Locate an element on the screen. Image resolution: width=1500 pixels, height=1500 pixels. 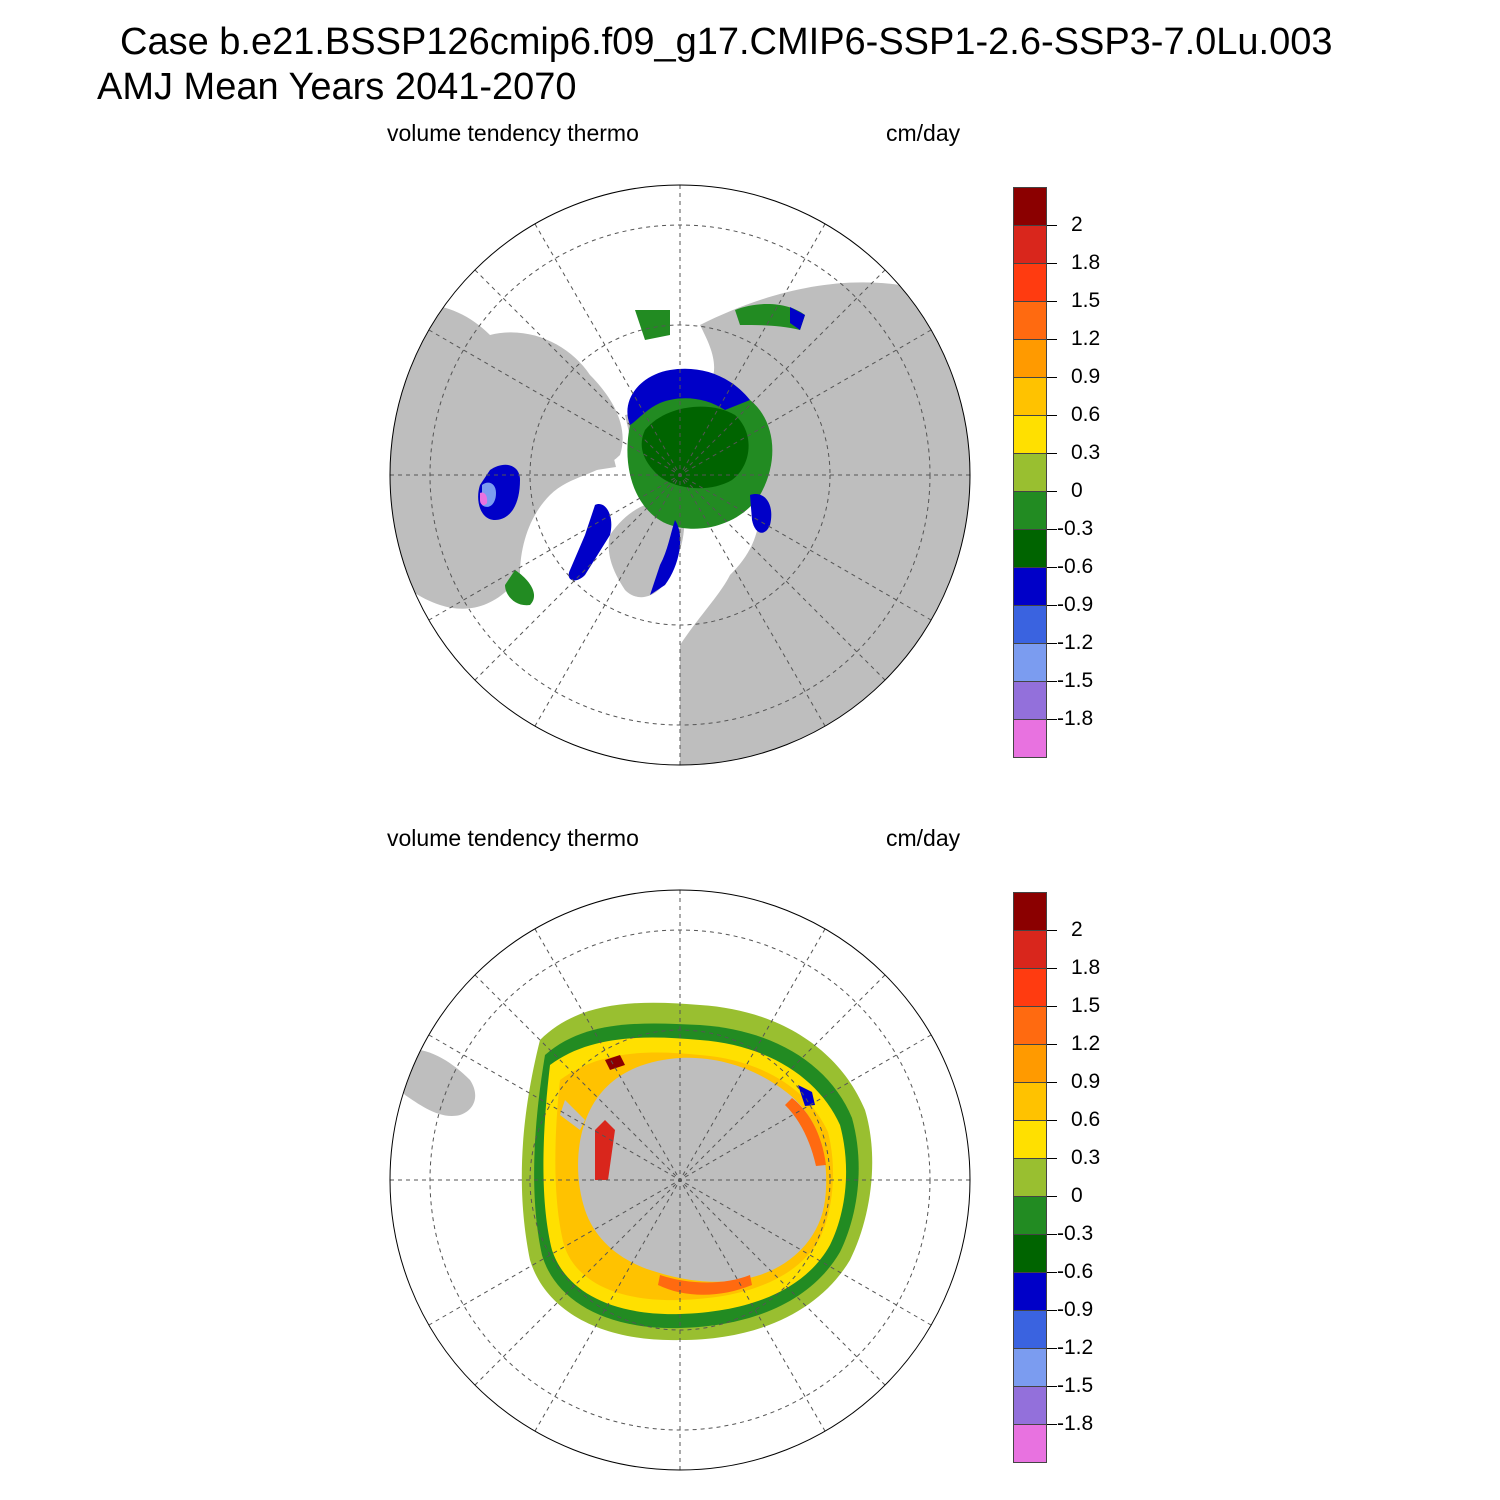
sea-ice-blue-baffin is located at coordinates (590, 542).